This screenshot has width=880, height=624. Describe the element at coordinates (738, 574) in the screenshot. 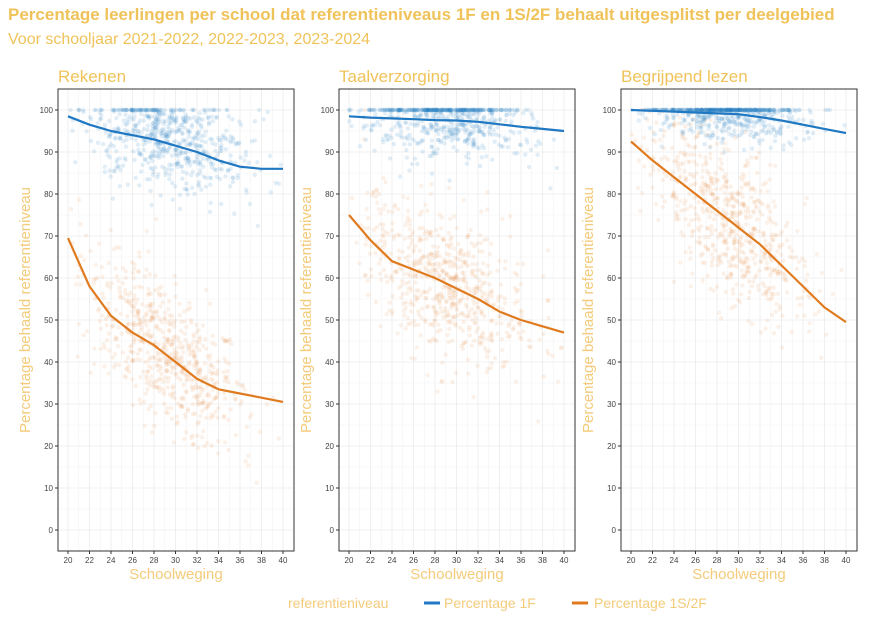

I see `x-axis-label: Schoolweging` at that location.